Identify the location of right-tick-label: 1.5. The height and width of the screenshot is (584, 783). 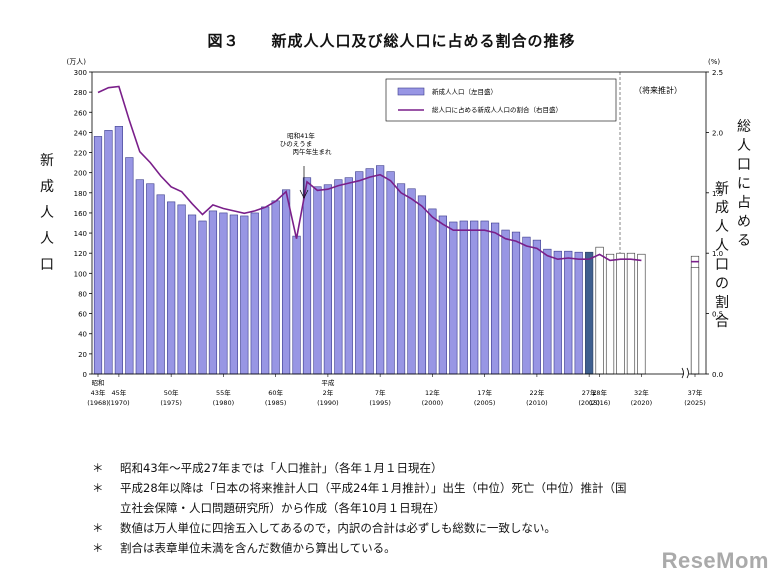
(717, 194).